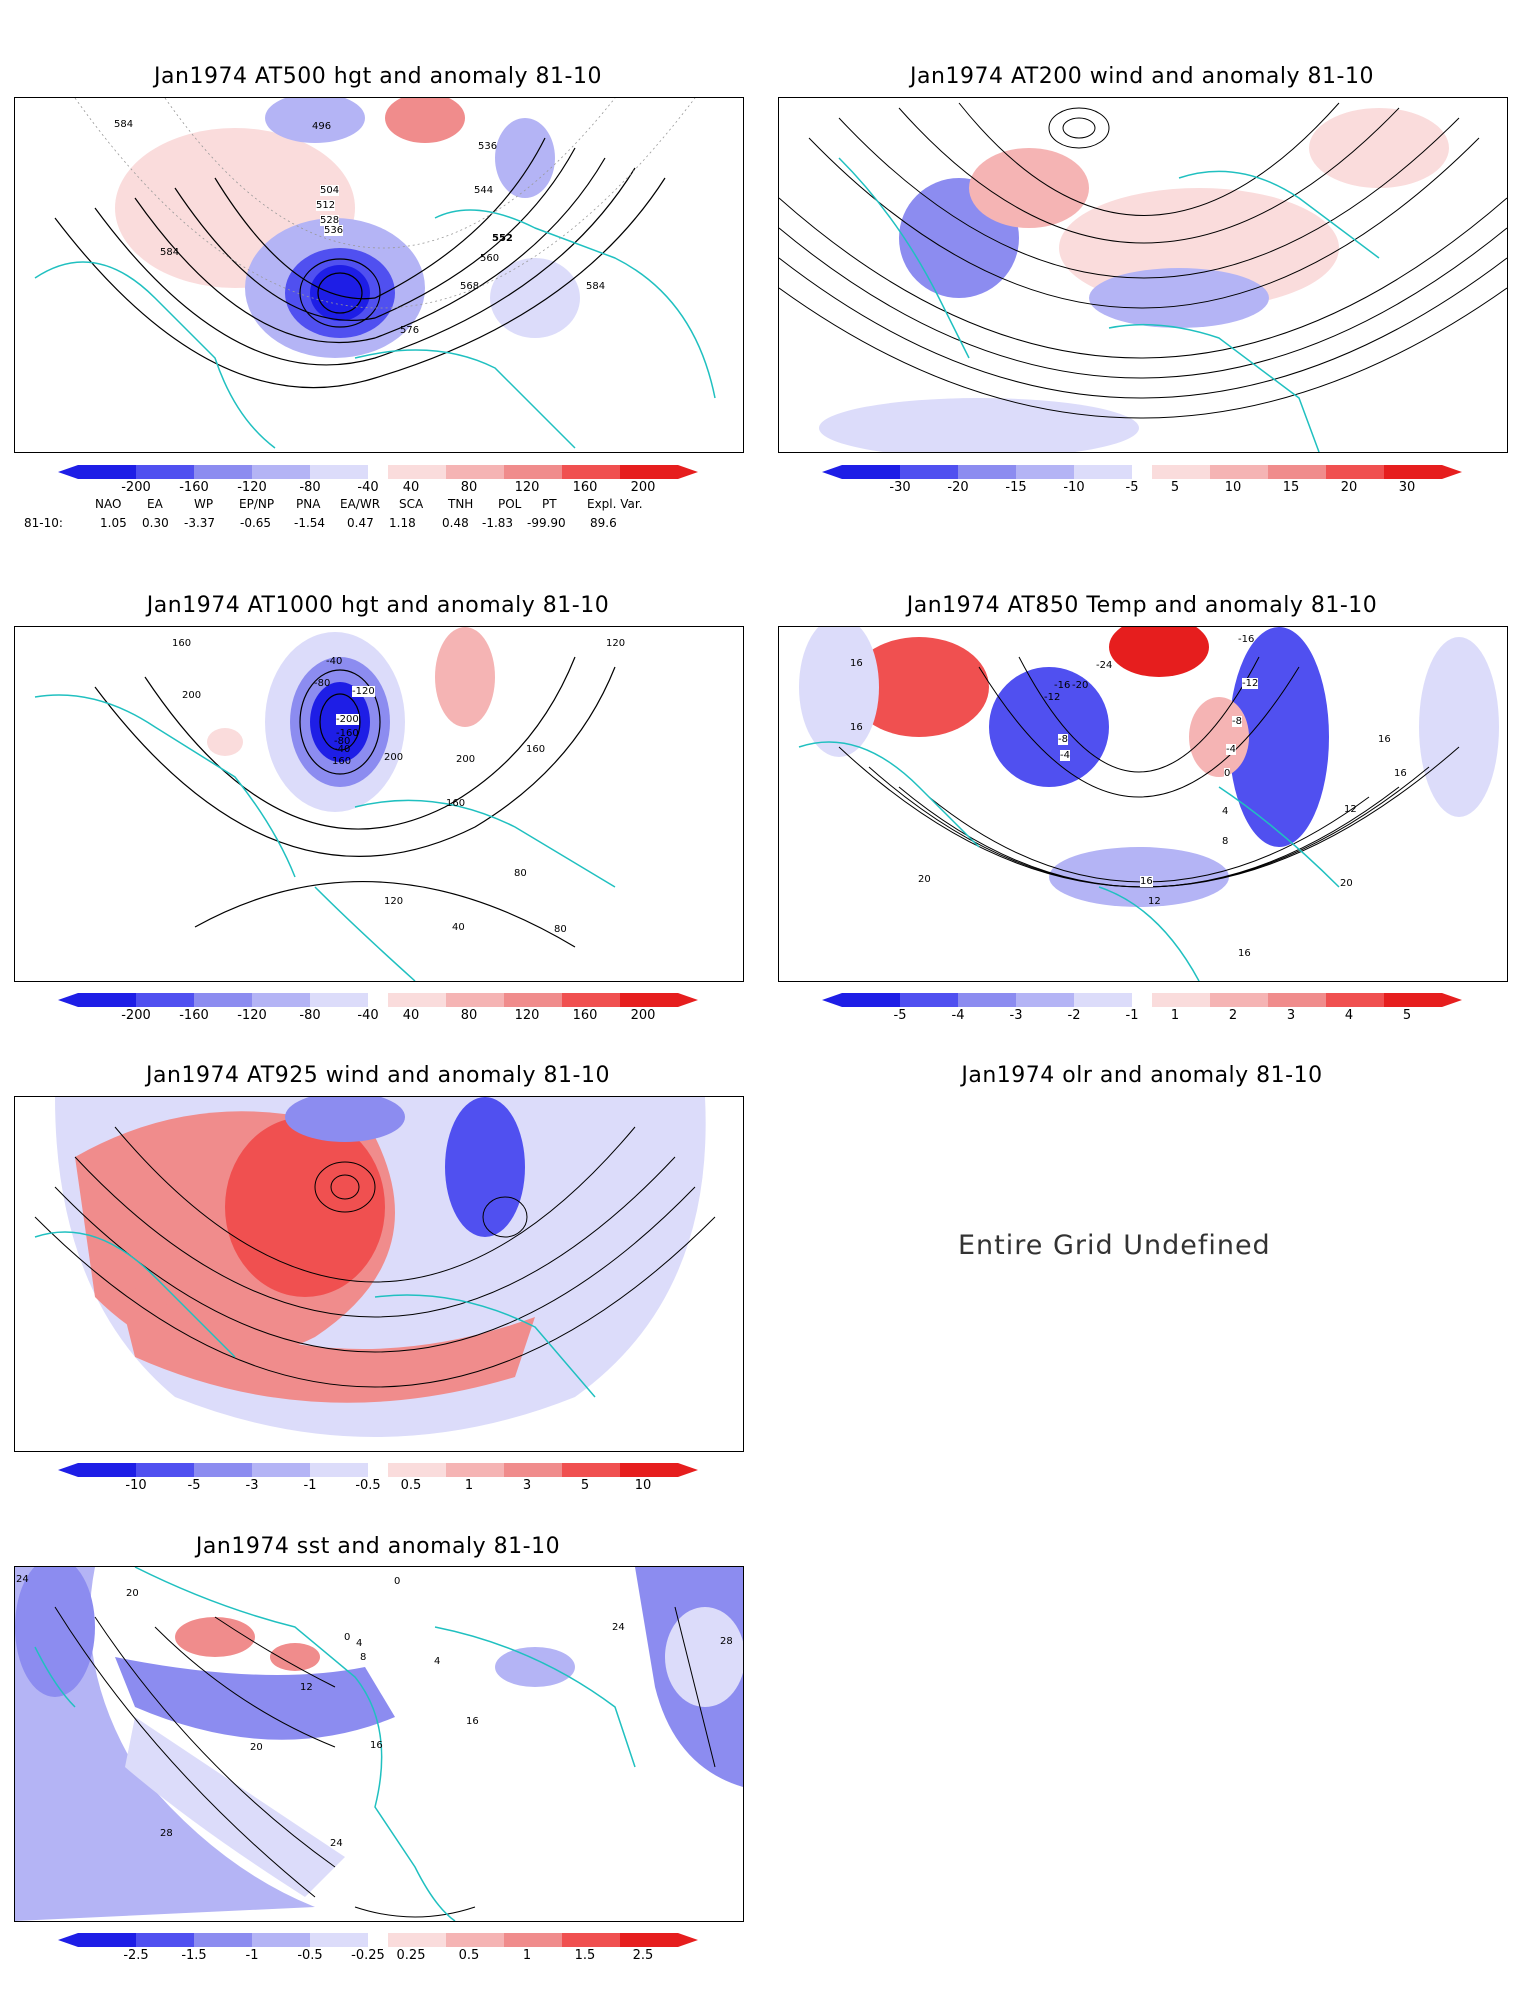  I want to click on map-panel-sst, so click(379, 1744).